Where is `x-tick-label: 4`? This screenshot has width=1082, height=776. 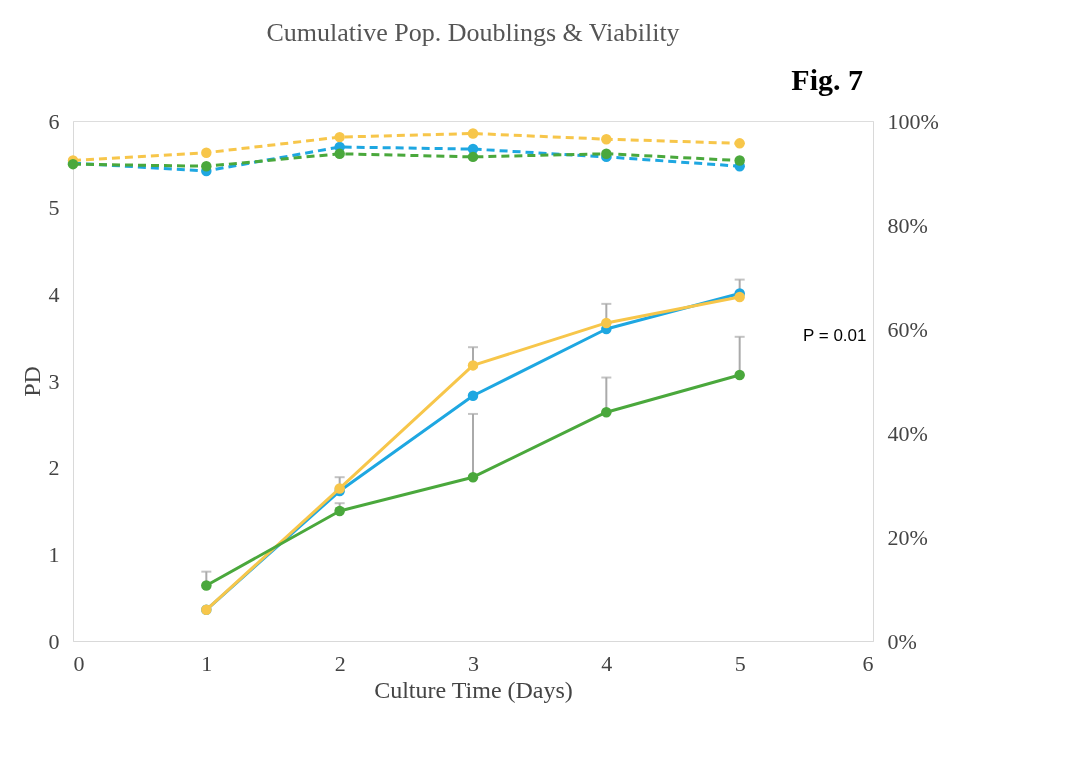 x-tick-label: 4 is located at coordinates (607, 663).